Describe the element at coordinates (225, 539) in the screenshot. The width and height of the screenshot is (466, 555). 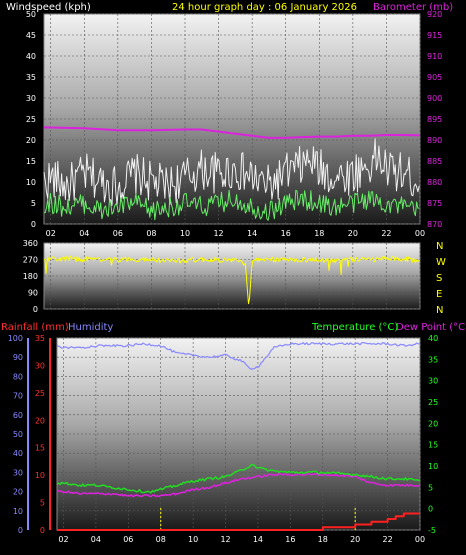
I see `climate-x-tick-12: 12` at that location.